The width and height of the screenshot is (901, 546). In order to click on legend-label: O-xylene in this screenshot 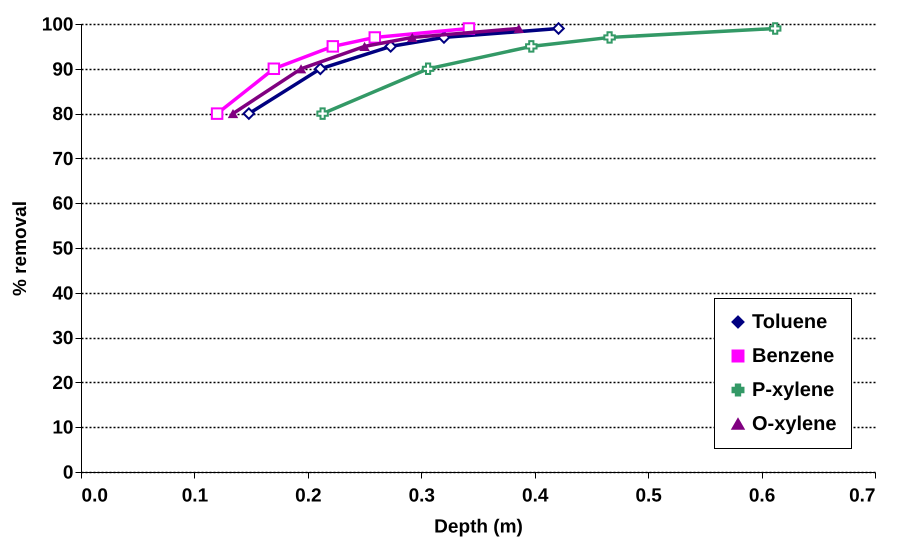, I will do `click(794, 424)`.